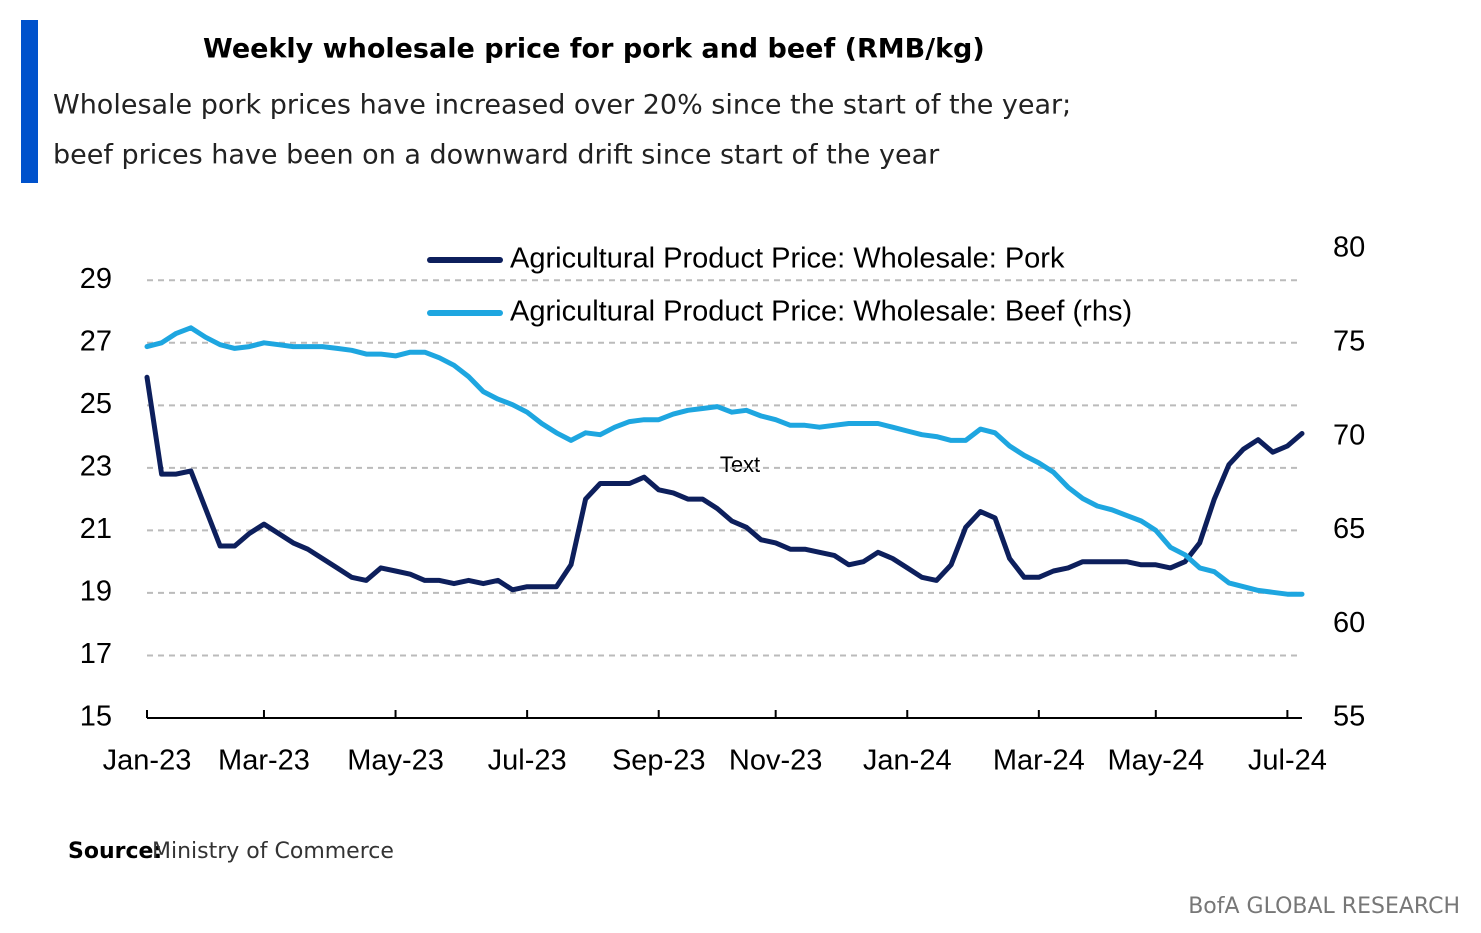 The width and height of the screenshot is (1481, 933). What do you see at coordinates (96, 279) in the screenshot?
I see `y-tick-label: 29` at bounding box center [96, 279].